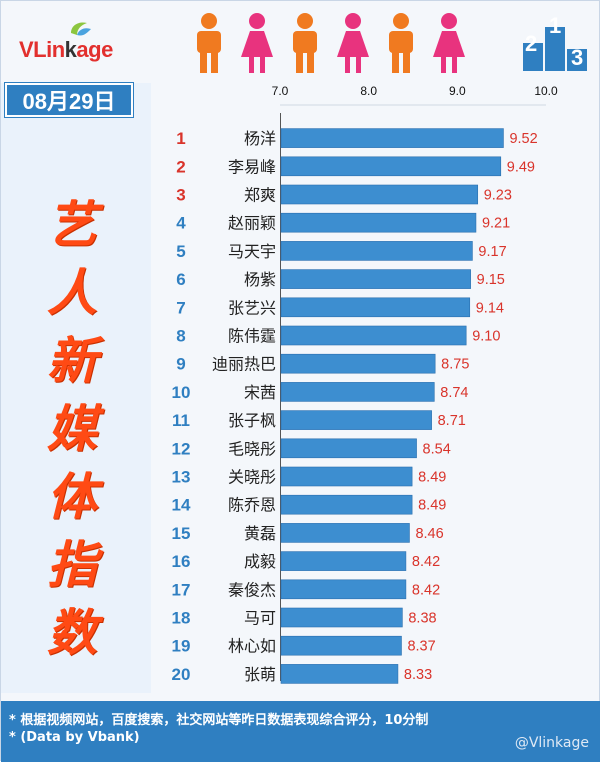 The width and height of the screenshot is (600, 762). What do you see at coordinates (252, 251) in the screenshot?
I see `artist-name-label: 马天宇` at bounding box center [252, 251].